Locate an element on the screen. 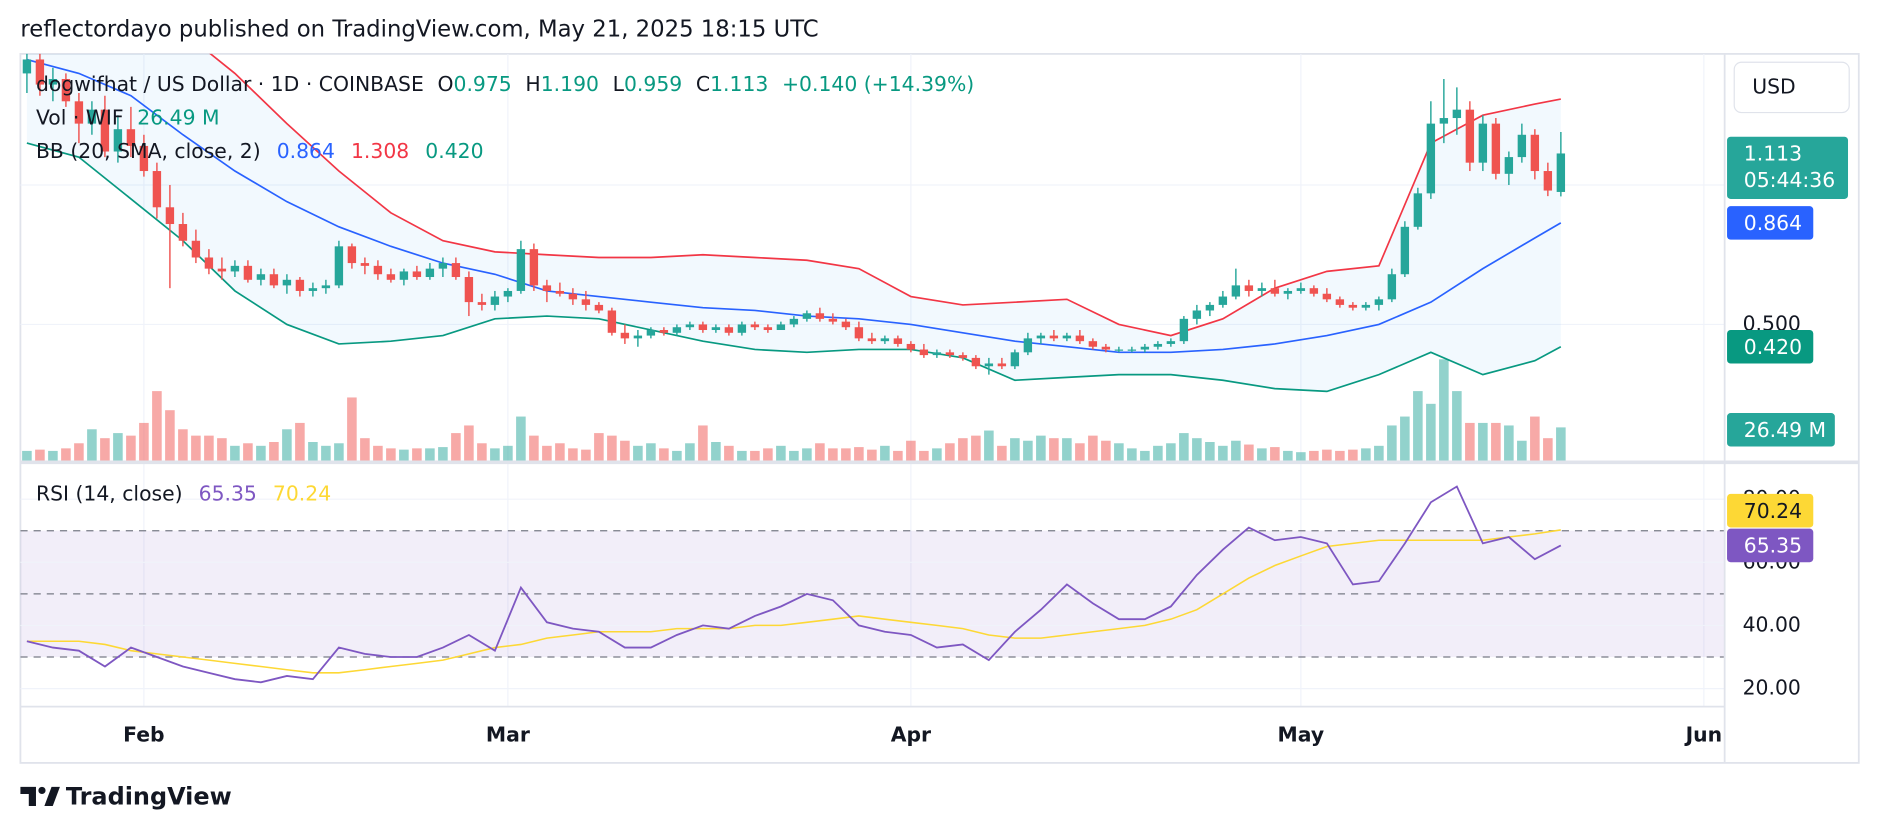 The image size is (1878, 832). open-value: 0.975 is located at coordinates (483, 84).